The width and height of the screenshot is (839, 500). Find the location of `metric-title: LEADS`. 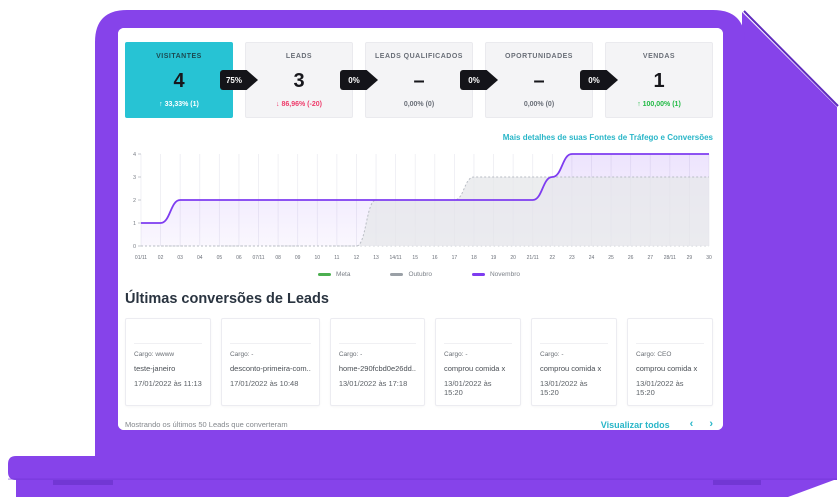

metric-title: LEADS is located at coordinates (299, 56).